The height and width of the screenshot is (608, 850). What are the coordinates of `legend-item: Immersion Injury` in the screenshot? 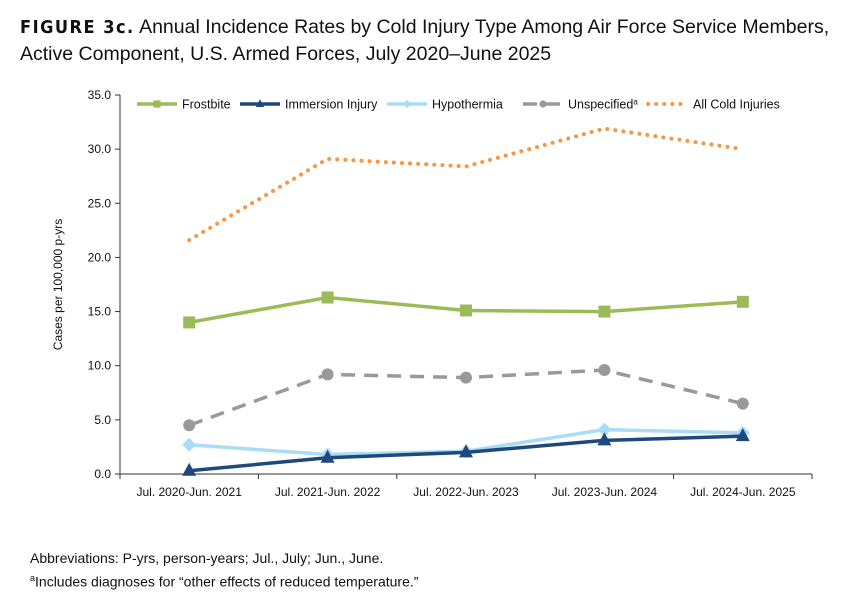 It's located at (309, 105).